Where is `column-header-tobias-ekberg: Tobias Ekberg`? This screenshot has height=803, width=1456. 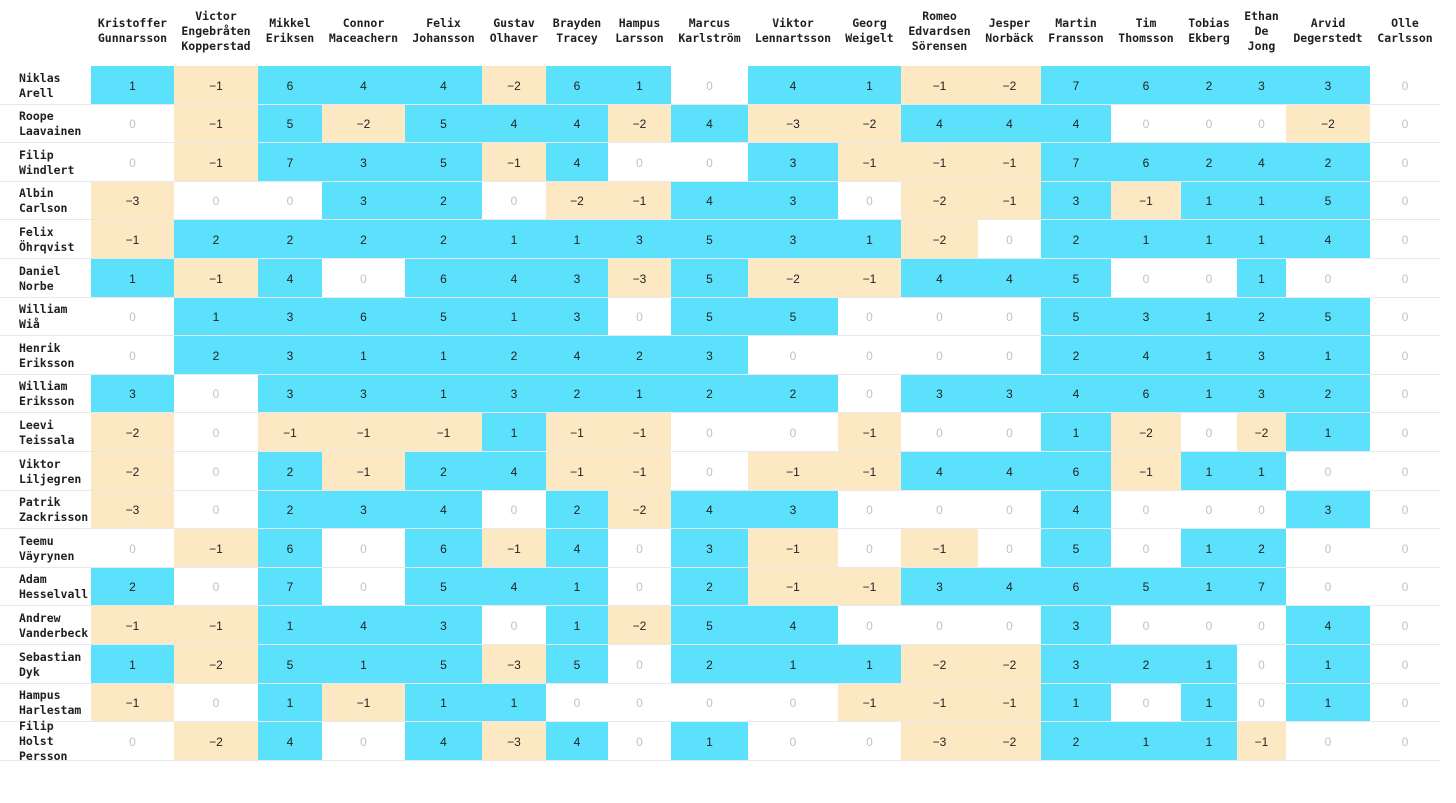 column-header-tobias-ekberg: Tobias Ekberg is located at coordinates (1209, 31).